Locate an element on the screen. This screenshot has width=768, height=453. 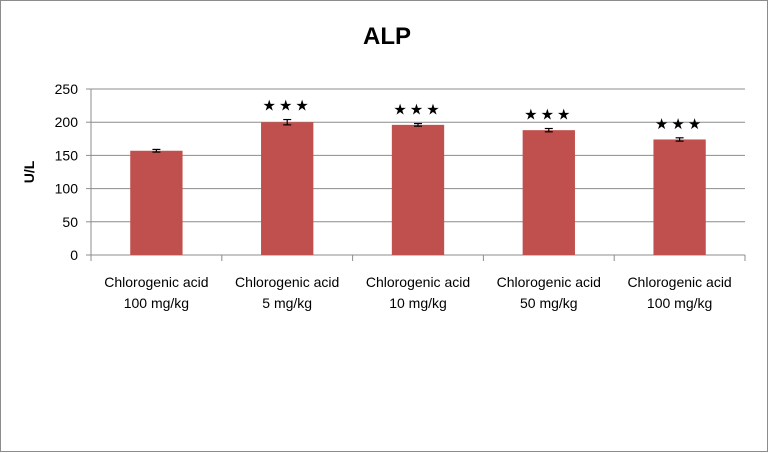
y-tick-label: 150 is located at coordinates (67, 155).